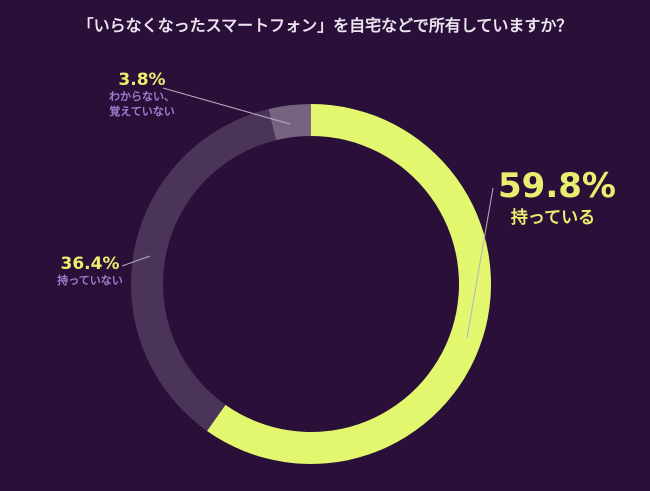  Describe the element at coordinates (90, 264) in the screenshot. I see `value-label: 36.4%` at that location.